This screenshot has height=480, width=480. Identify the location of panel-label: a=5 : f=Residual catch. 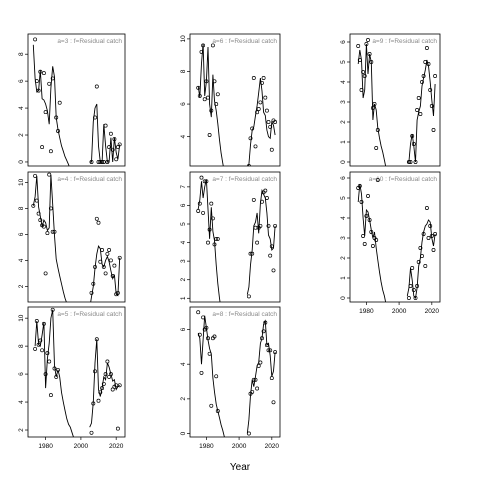
(89, 314).